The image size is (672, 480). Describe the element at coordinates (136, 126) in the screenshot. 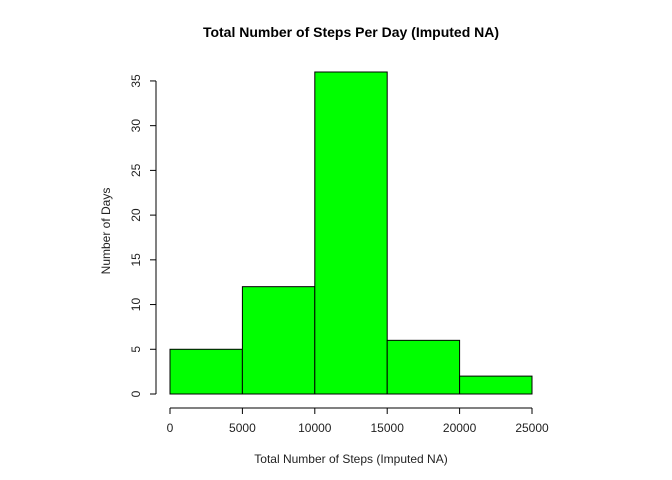

I see `y-tick-label: 30` at that location.